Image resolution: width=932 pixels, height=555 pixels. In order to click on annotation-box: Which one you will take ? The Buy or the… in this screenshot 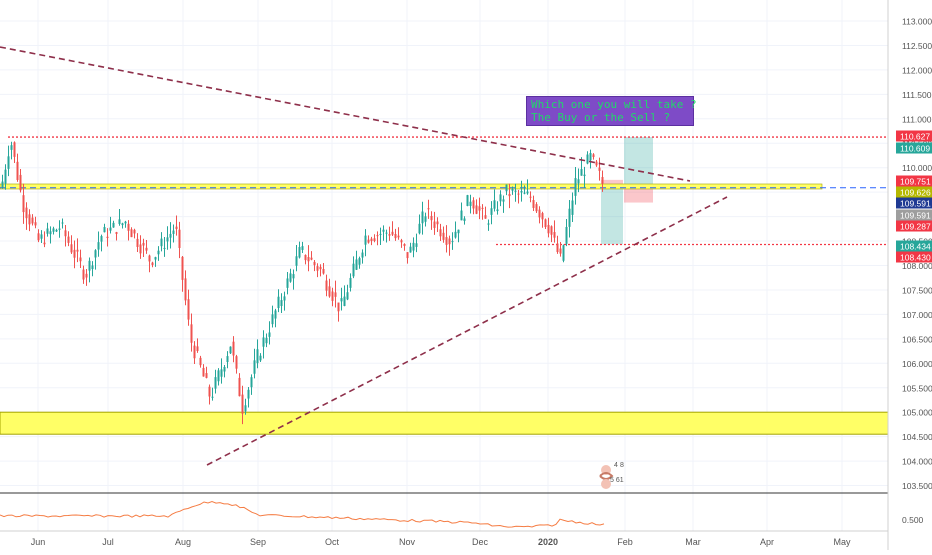, I will do `click(611, 111)`.